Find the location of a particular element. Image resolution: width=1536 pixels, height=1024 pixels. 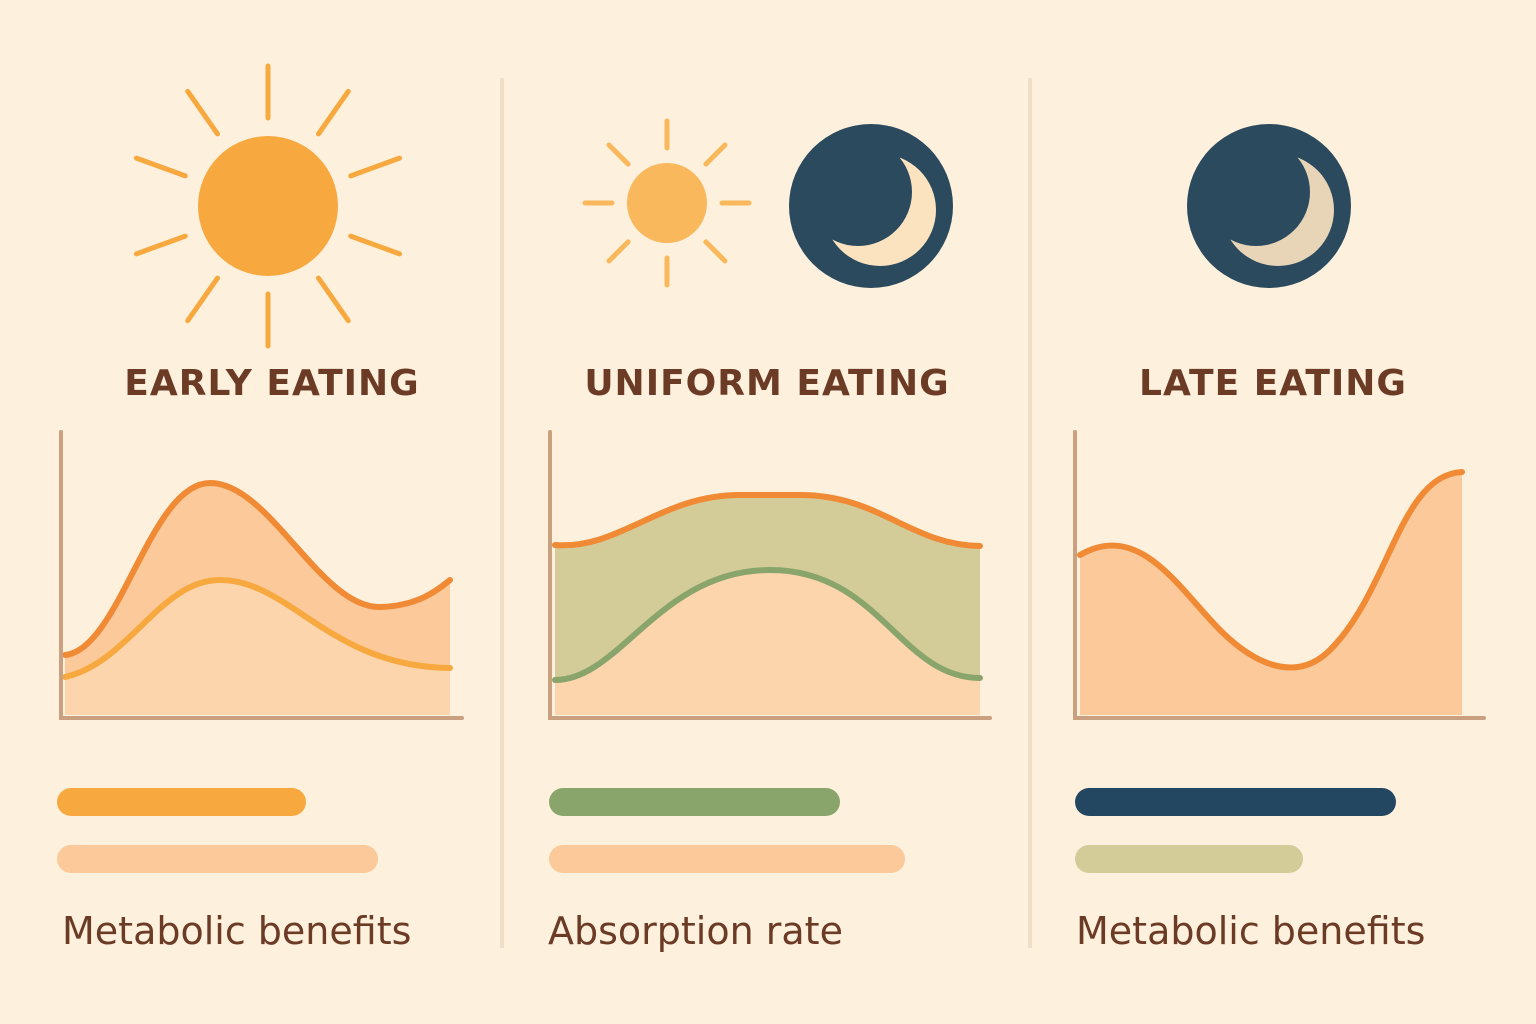

panel-title: LATE EATING is located at coordinates (1273, 383).